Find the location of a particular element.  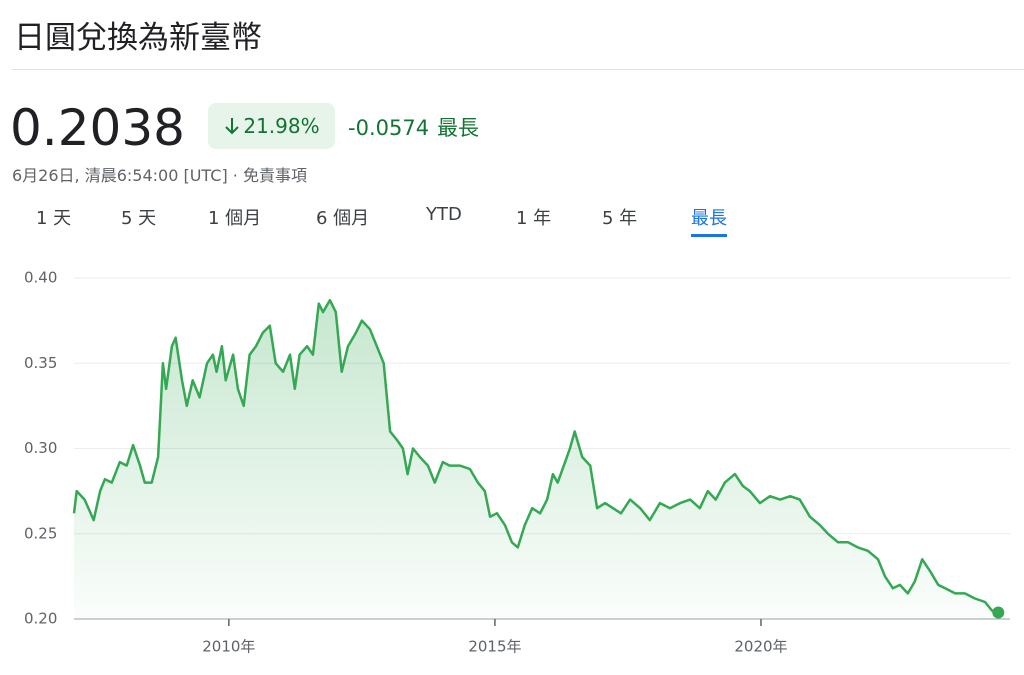

y-tick-label: 0.25 is located at coordinates (40, 533).